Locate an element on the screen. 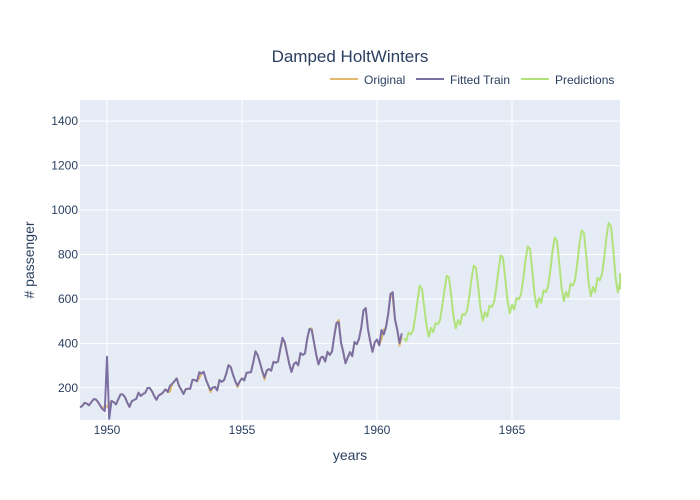 The image size is (700, 500). x-tick-label: 1955 is located at coordinates (242, 430).